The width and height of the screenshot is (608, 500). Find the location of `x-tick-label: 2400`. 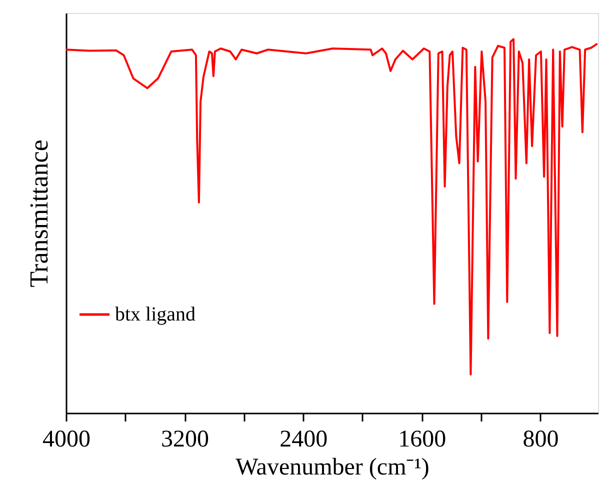

x-tick-label: 2400 is located at coordinates (304, 439).